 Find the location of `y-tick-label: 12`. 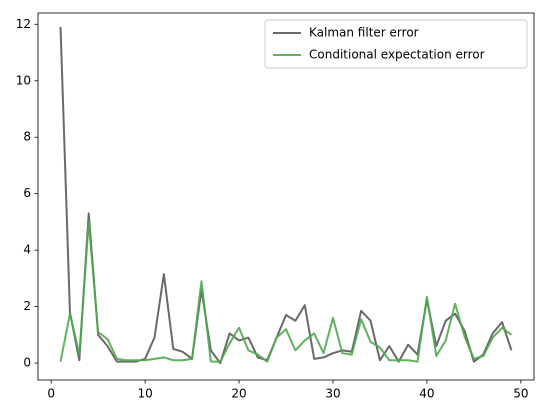

y-tick-label: 12 is located at coordinates (23, 24).